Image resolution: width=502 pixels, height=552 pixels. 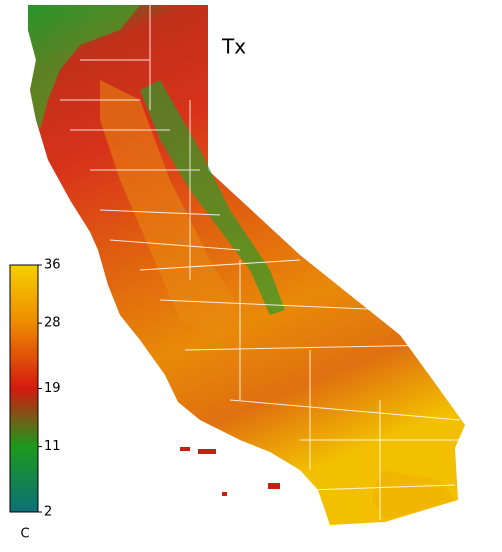 I want to click on map-title: Tx, so click(x=233, y=47).